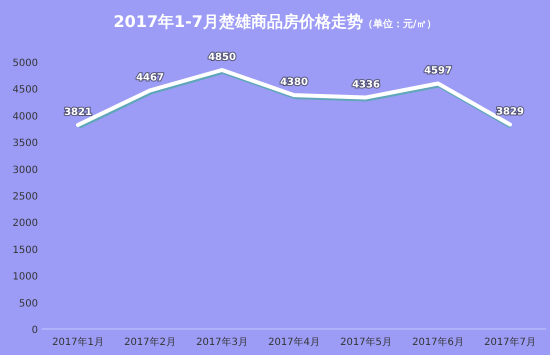 The height and width of the screenshot is (355, 550). I want to click on y-tick-label: 0, so click(35, 330).